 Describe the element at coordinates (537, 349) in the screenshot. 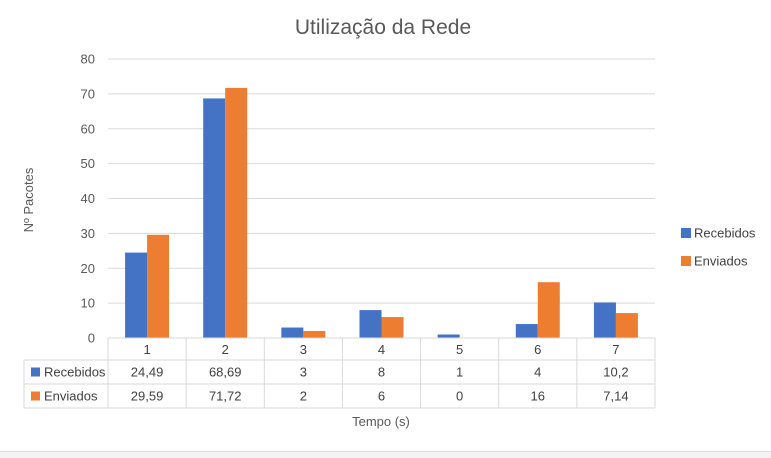

I see `x-tick-label: 6` at that location.